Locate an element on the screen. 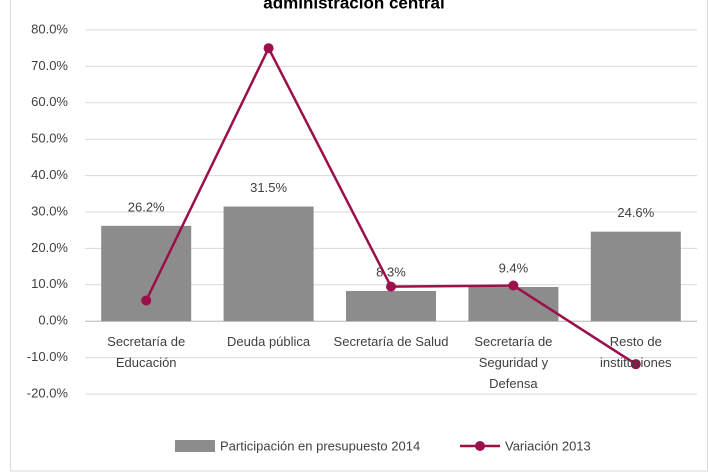 The image size is (708, 472). y-tick-label: 0.0% is located at coordinates (53, 320).